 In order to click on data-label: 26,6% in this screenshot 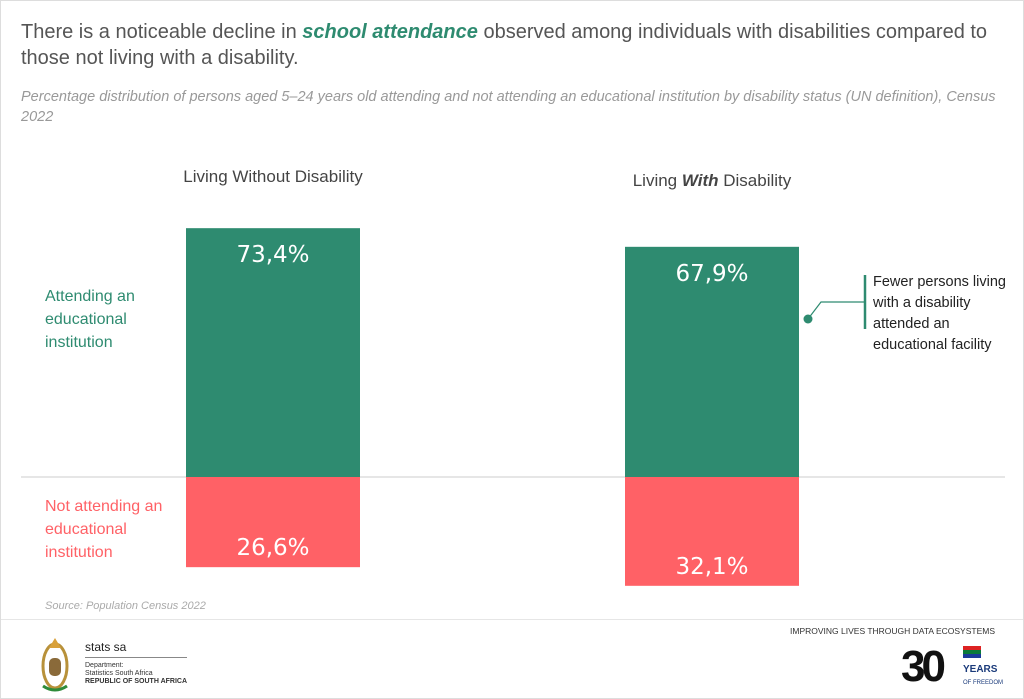, I will do `click(272, 548)`.